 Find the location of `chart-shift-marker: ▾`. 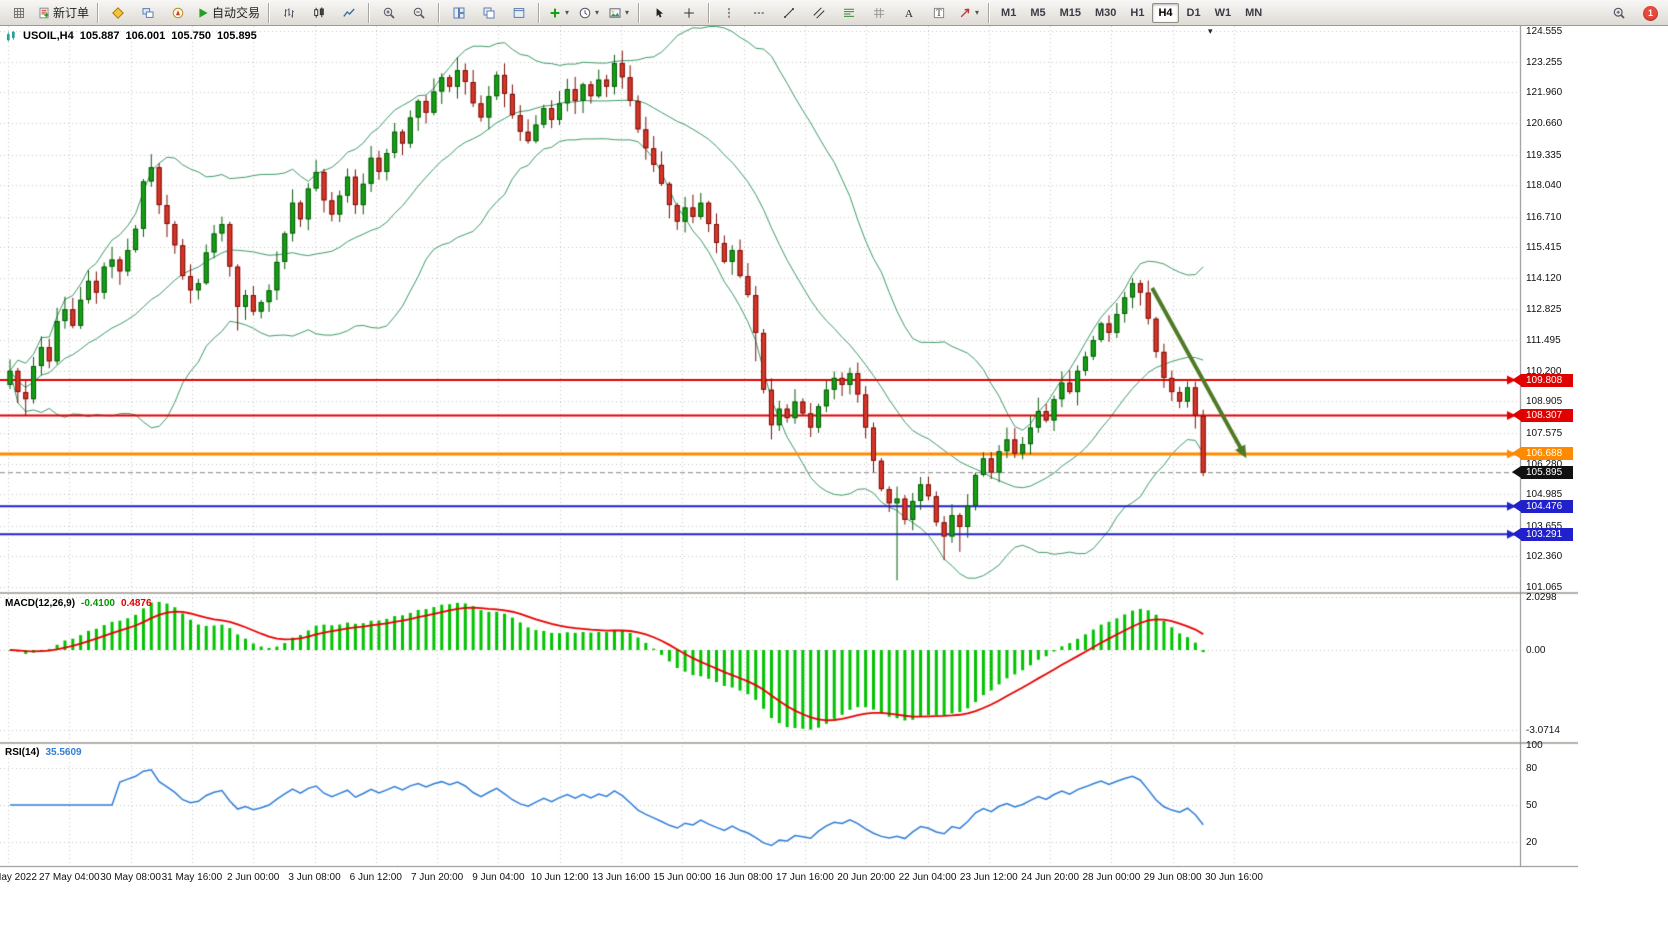

chart-shift-marker: ▾ is located at coordinates (1210, 31).